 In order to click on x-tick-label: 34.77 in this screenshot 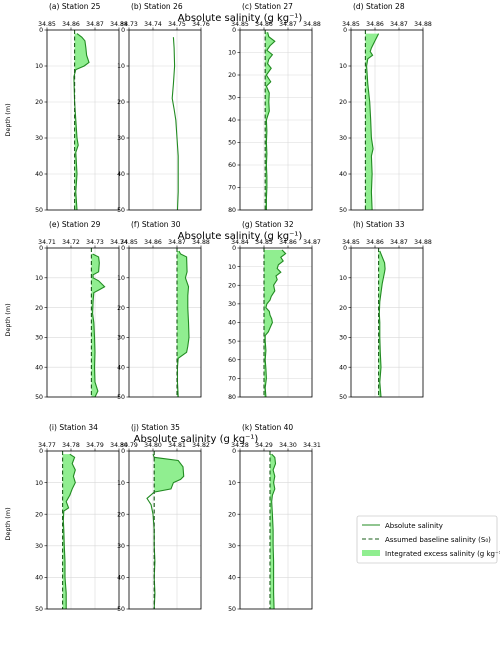, I will do `click(47, 445)`.